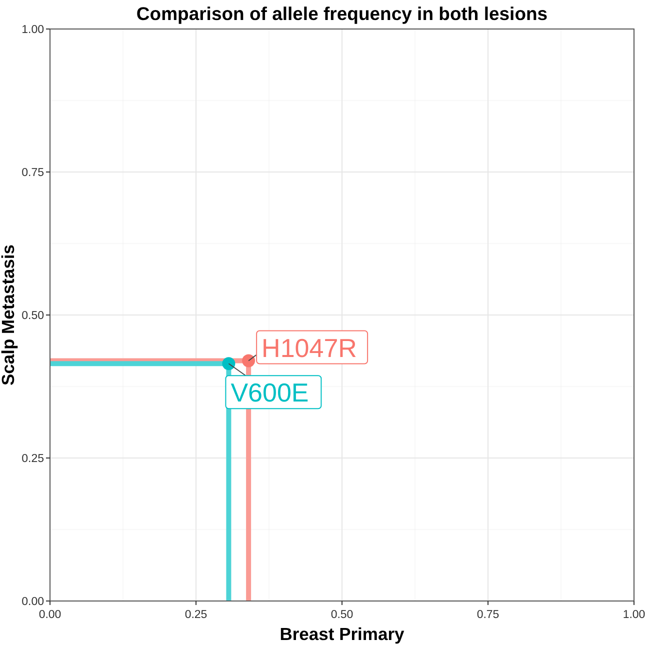  I want to click on series-label: H1047R, so click(309, 347).